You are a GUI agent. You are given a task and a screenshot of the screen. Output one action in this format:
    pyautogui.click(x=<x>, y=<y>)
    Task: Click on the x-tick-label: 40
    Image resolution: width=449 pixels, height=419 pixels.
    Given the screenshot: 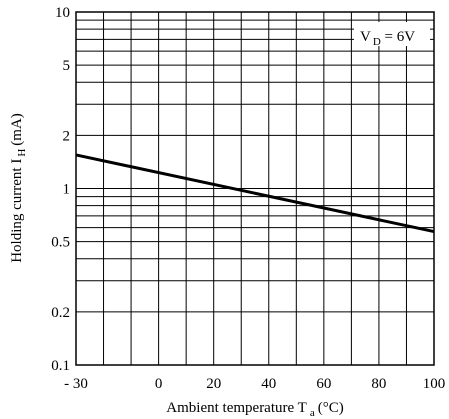 What is the action you would take?
    pyautogui.click(x=268, y=384)
    